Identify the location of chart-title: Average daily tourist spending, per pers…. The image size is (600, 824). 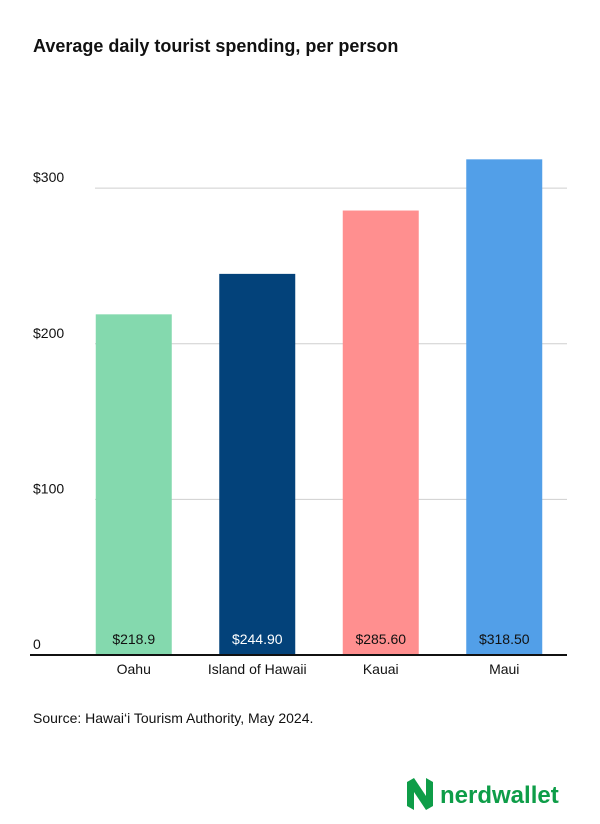
(215, 46).